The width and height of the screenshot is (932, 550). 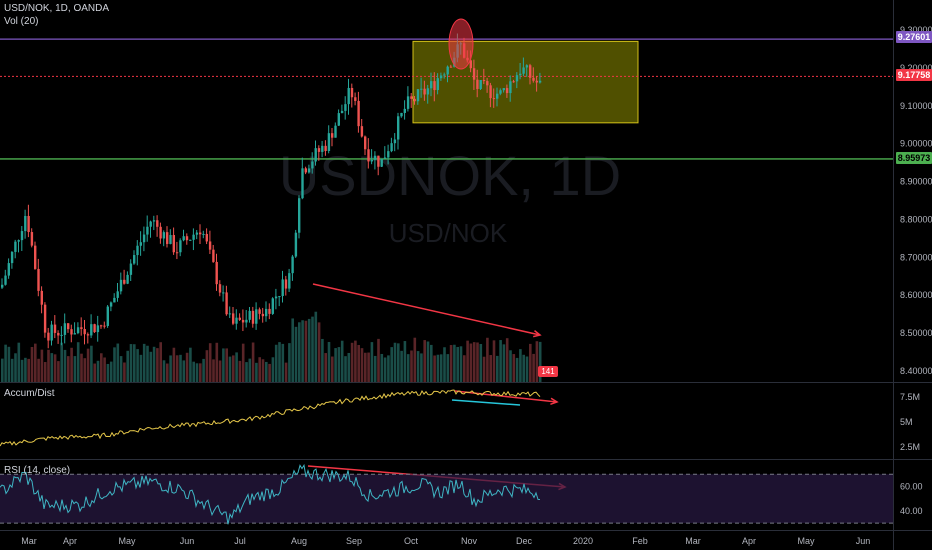 What do you see at coordinates (187, 541) in the screenshot?
I see `time-tick-label: Jun` at bounding box center [187, 541].